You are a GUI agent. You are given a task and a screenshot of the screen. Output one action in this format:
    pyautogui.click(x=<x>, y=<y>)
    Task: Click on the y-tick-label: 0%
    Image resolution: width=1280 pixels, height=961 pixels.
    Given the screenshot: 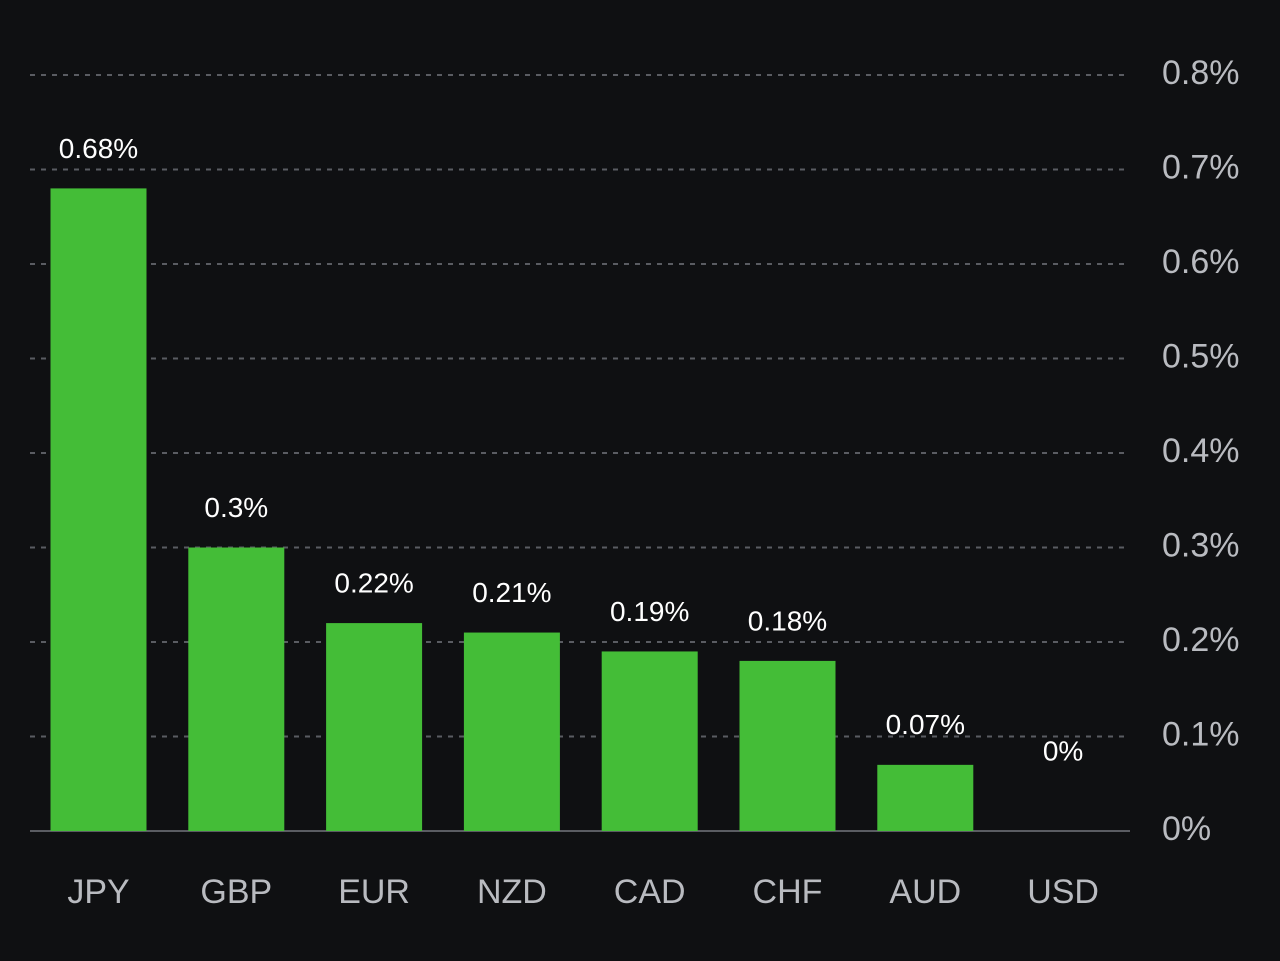 What is the action you would take?
    pyautogui.click(x=1186, y=829)
    